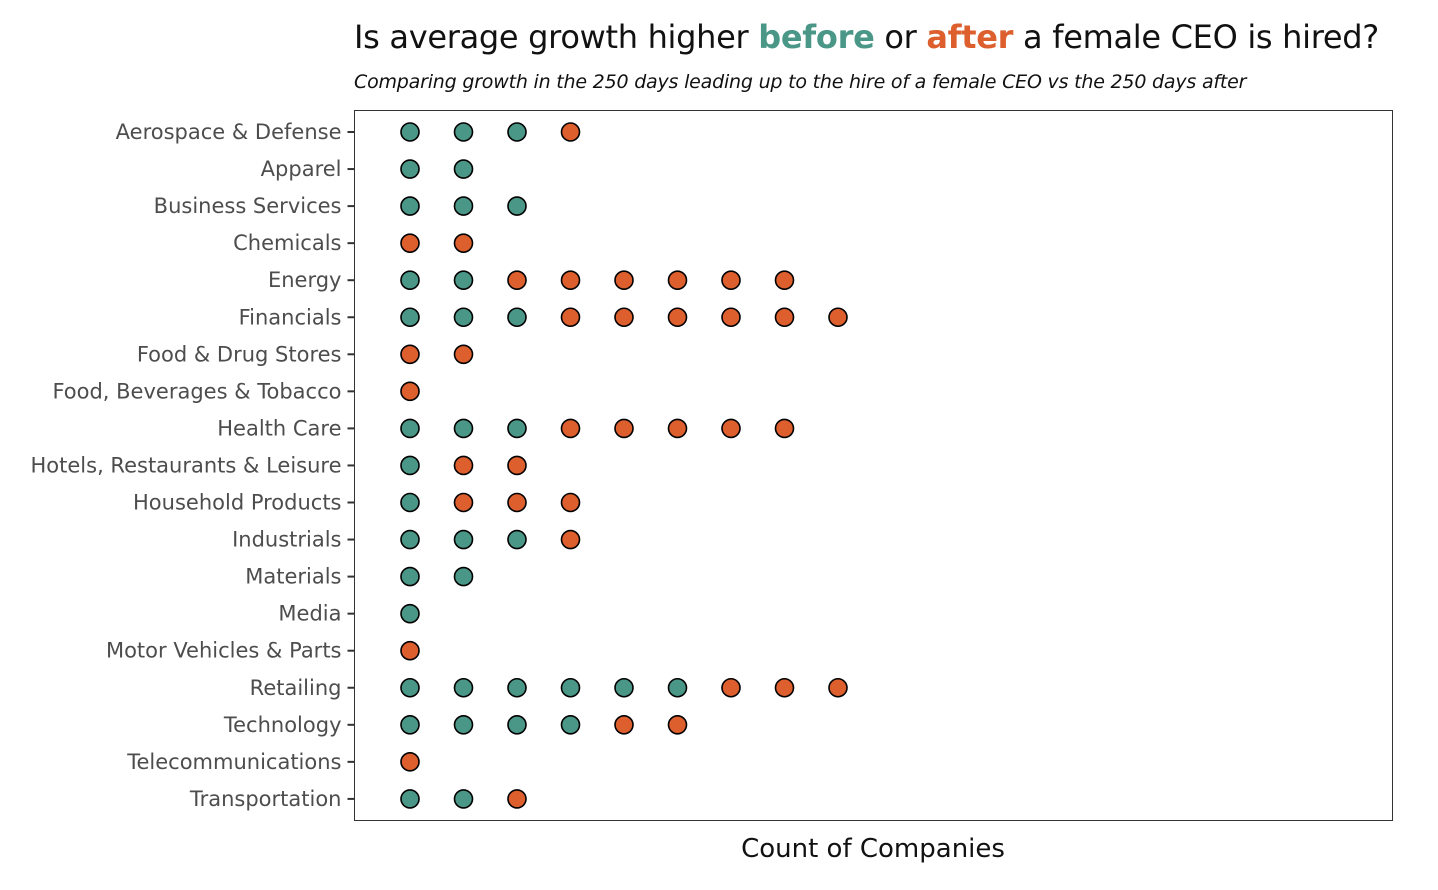  I want to click on category-label: Transportation, so click(265, 799).